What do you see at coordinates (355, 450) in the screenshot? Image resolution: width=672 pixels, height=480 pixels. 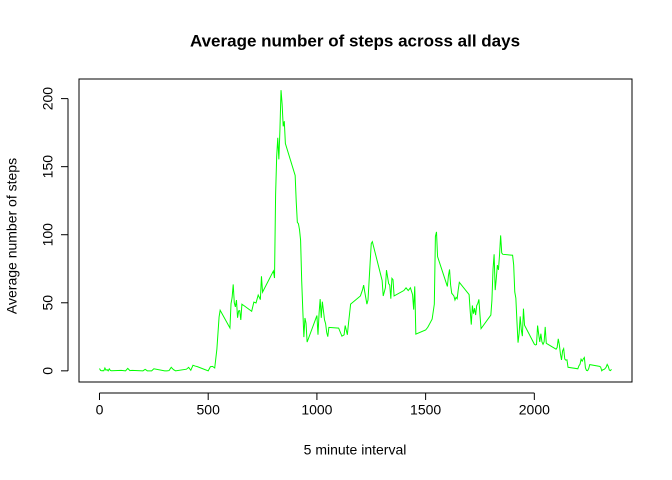 I see `x-axis-label: 5 minute interval` at bounding box center [355, 450].